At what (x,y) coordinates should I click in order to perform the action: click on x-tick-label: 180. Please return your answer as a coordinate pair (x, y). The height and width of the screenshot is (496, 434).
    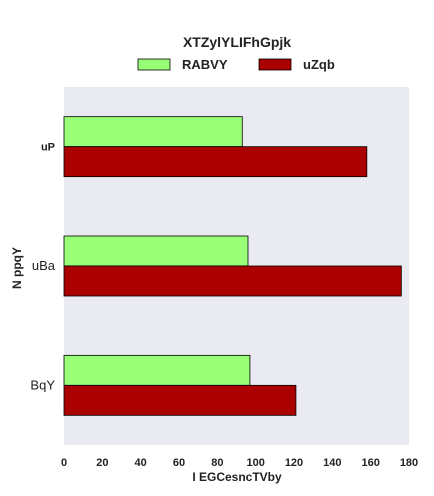
    Looking at the image, I should click on (409, 463).